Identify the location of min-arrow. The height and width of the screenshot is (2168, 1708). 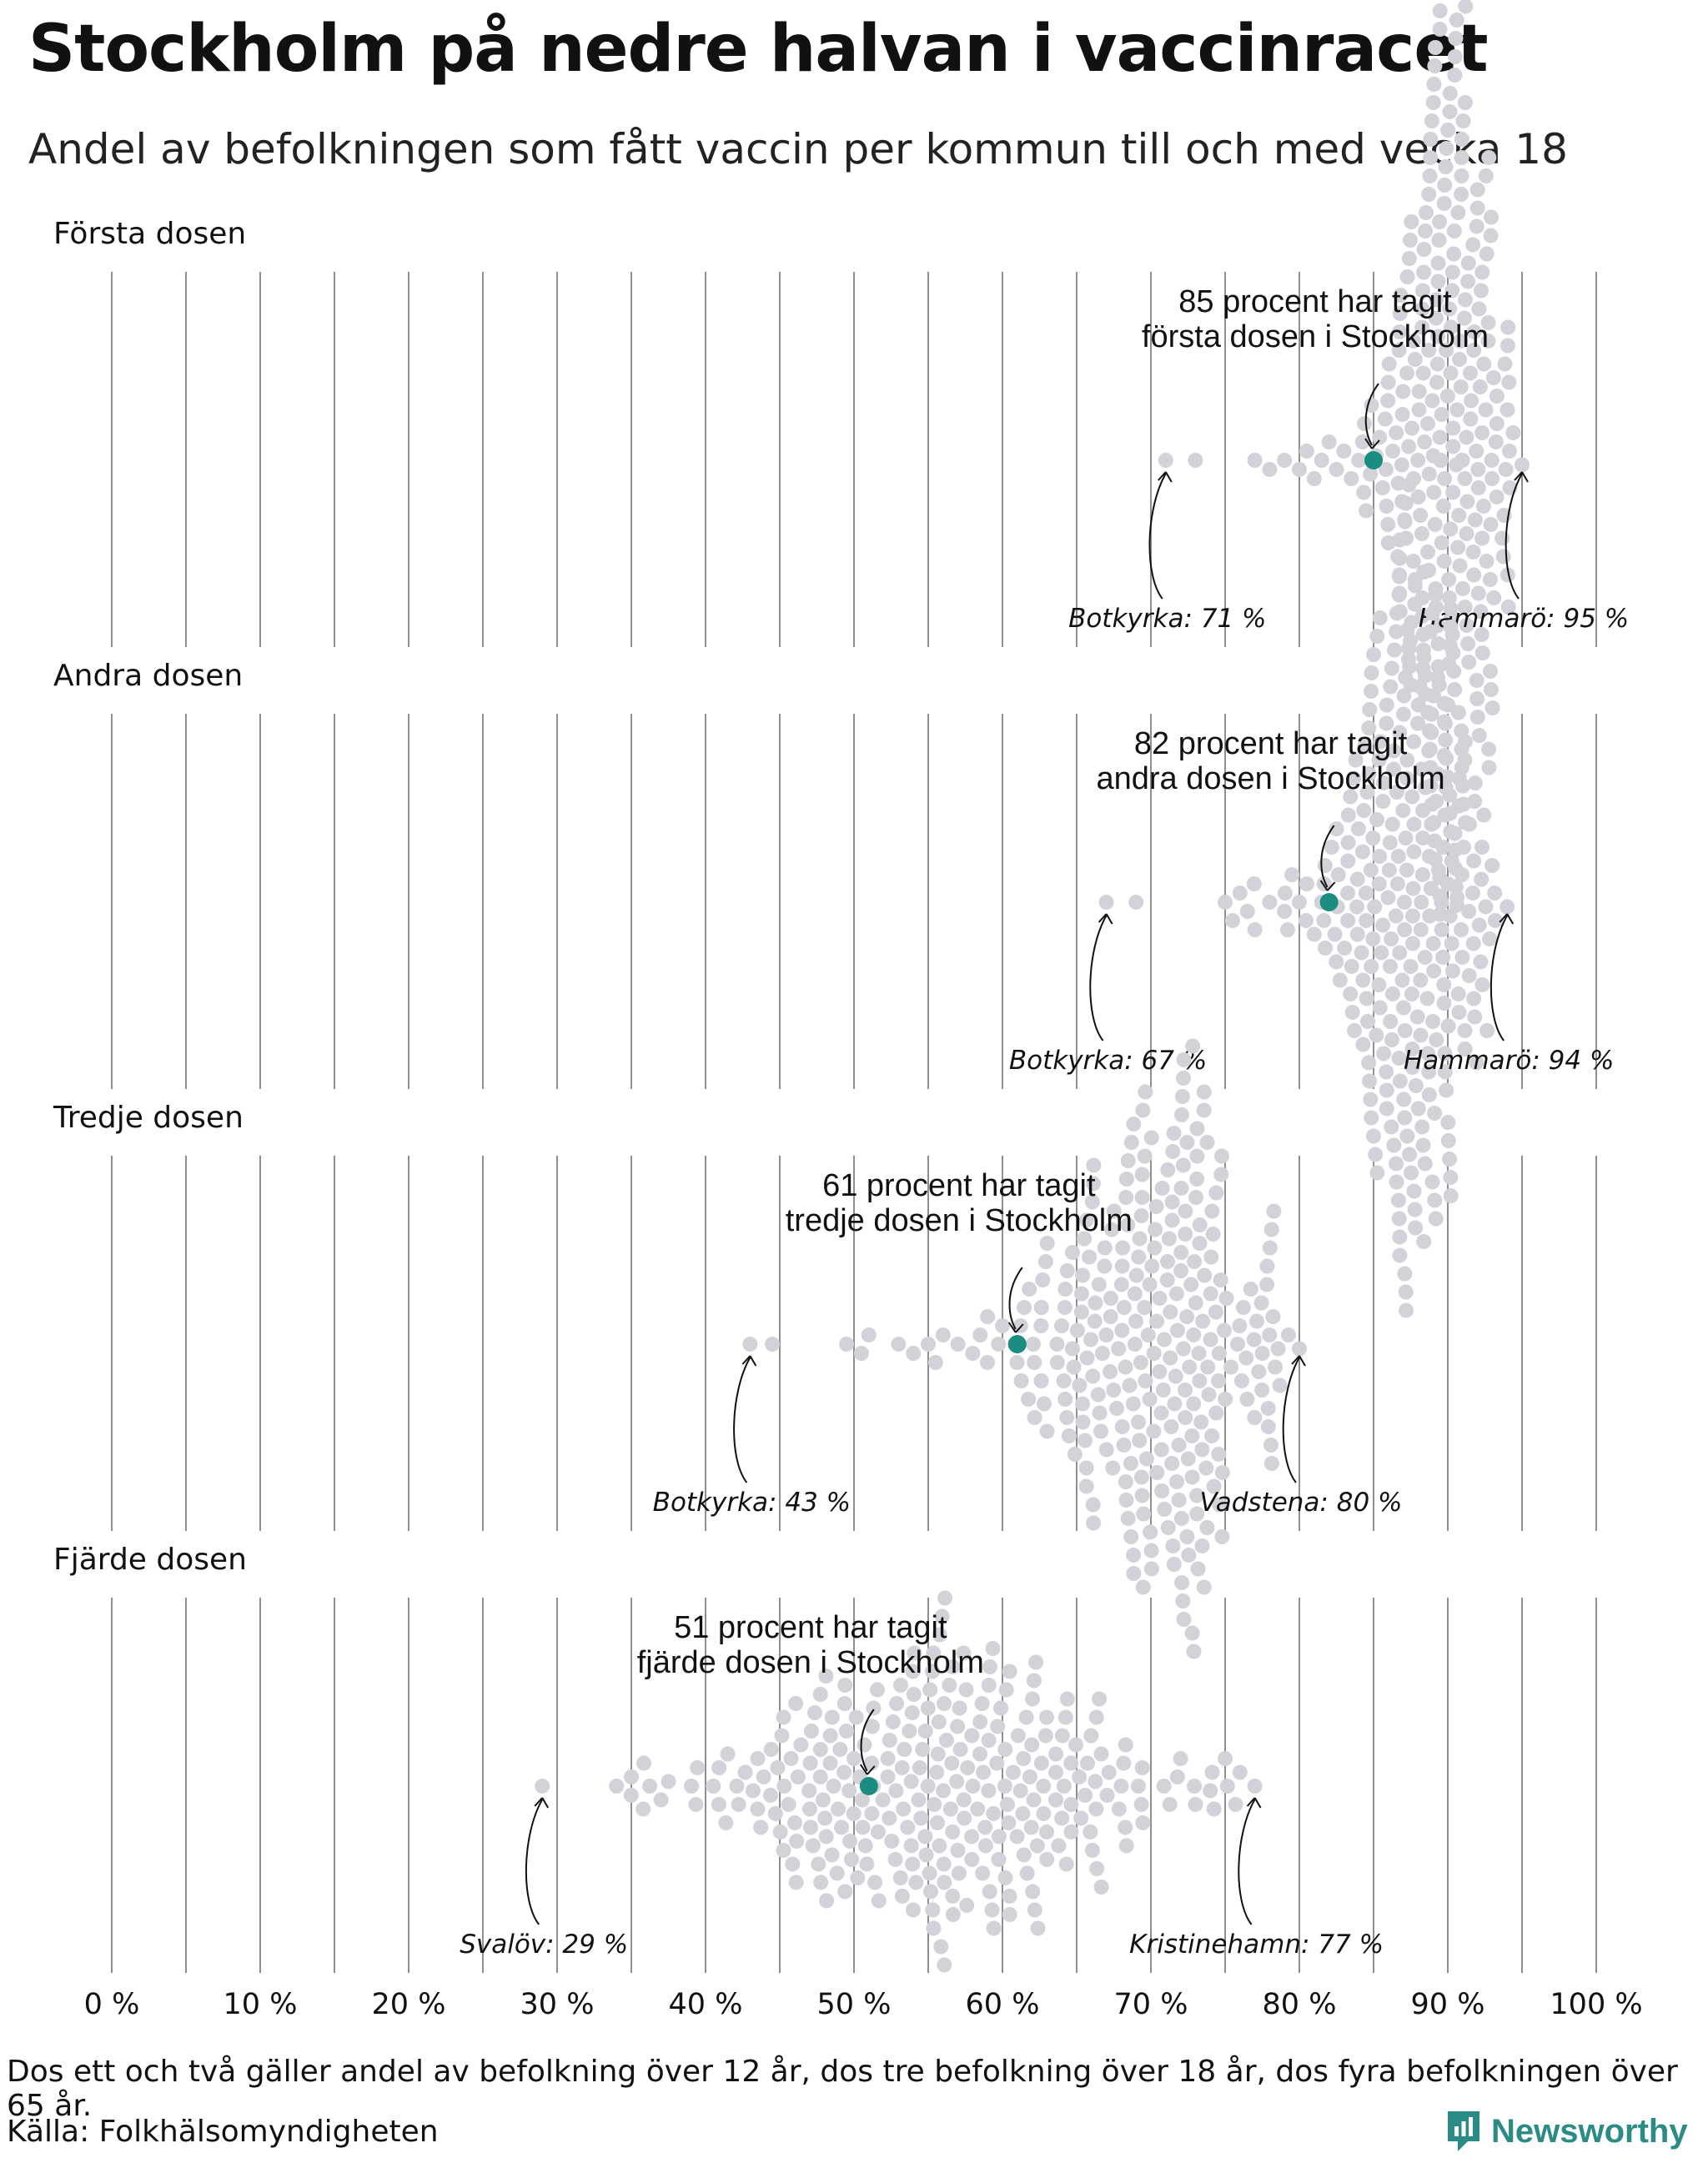
(534, 1862).